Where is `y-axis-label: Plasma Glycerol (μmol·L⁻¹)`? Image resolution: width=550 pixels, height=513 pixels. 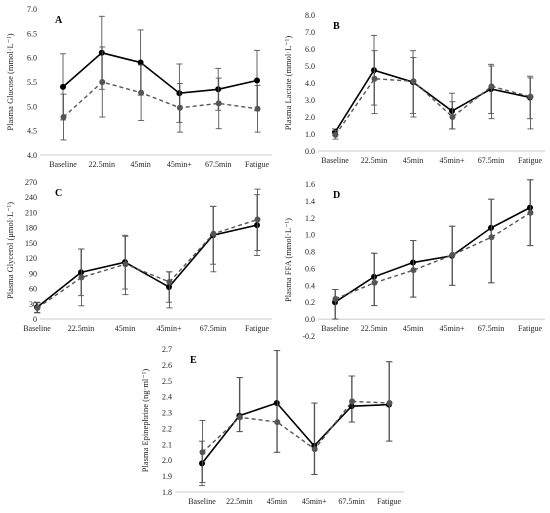
y-axis-label: Plasma Glycerol (μmol·L⁻¹) is located at coordinates (10, 250).